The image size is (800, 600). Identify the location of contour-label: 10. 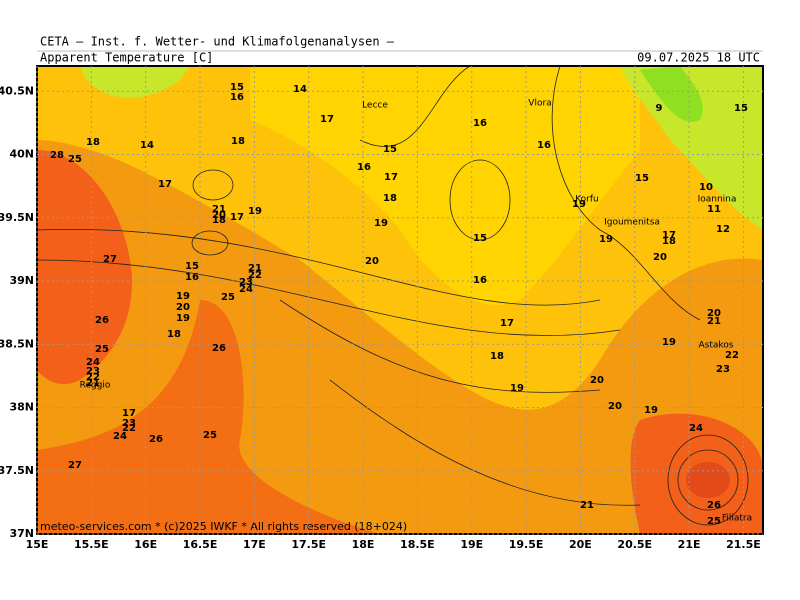
(706, 187).